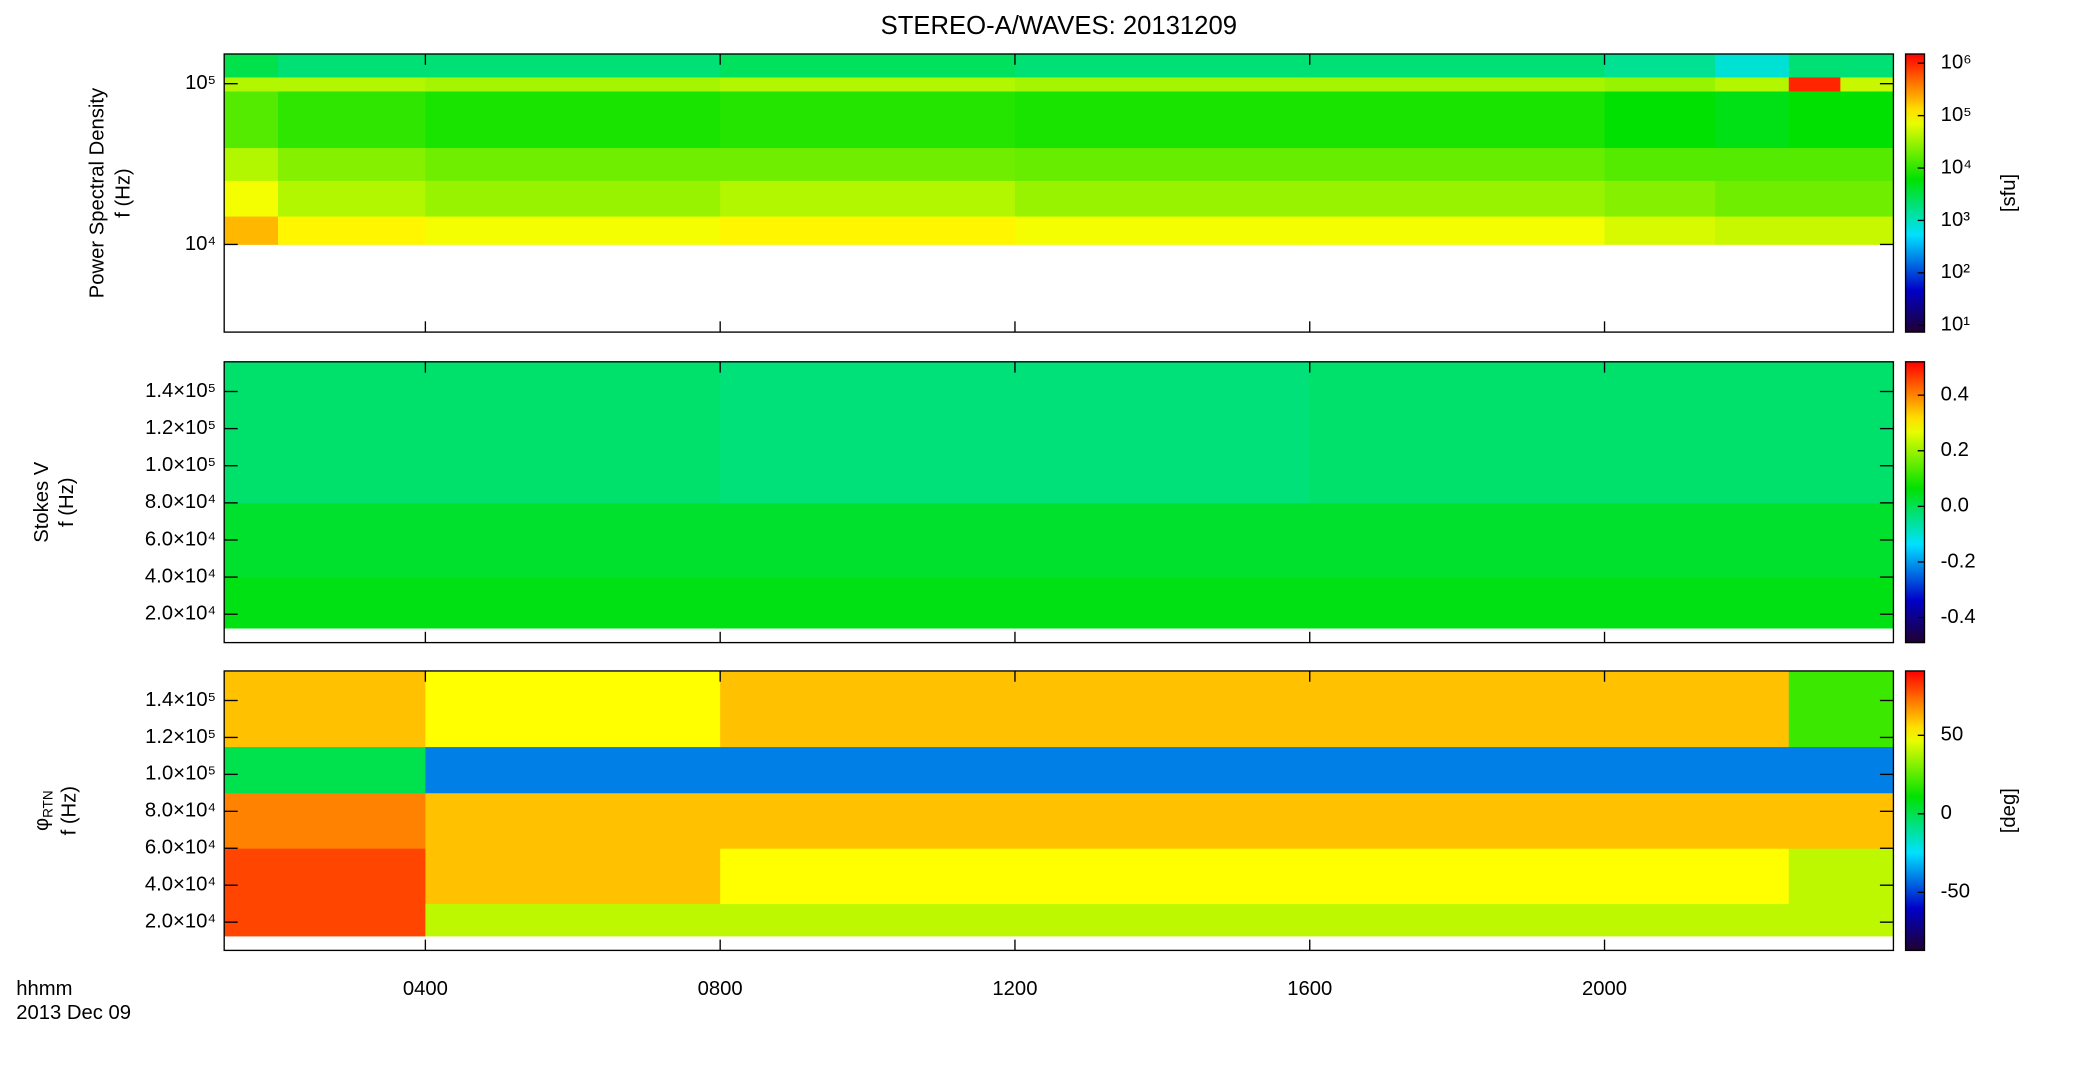  What do you see at coordinates (1604, 989) in the screenshot?
I see `x-tick-label: 2000` at bounding box center [1604, 989].